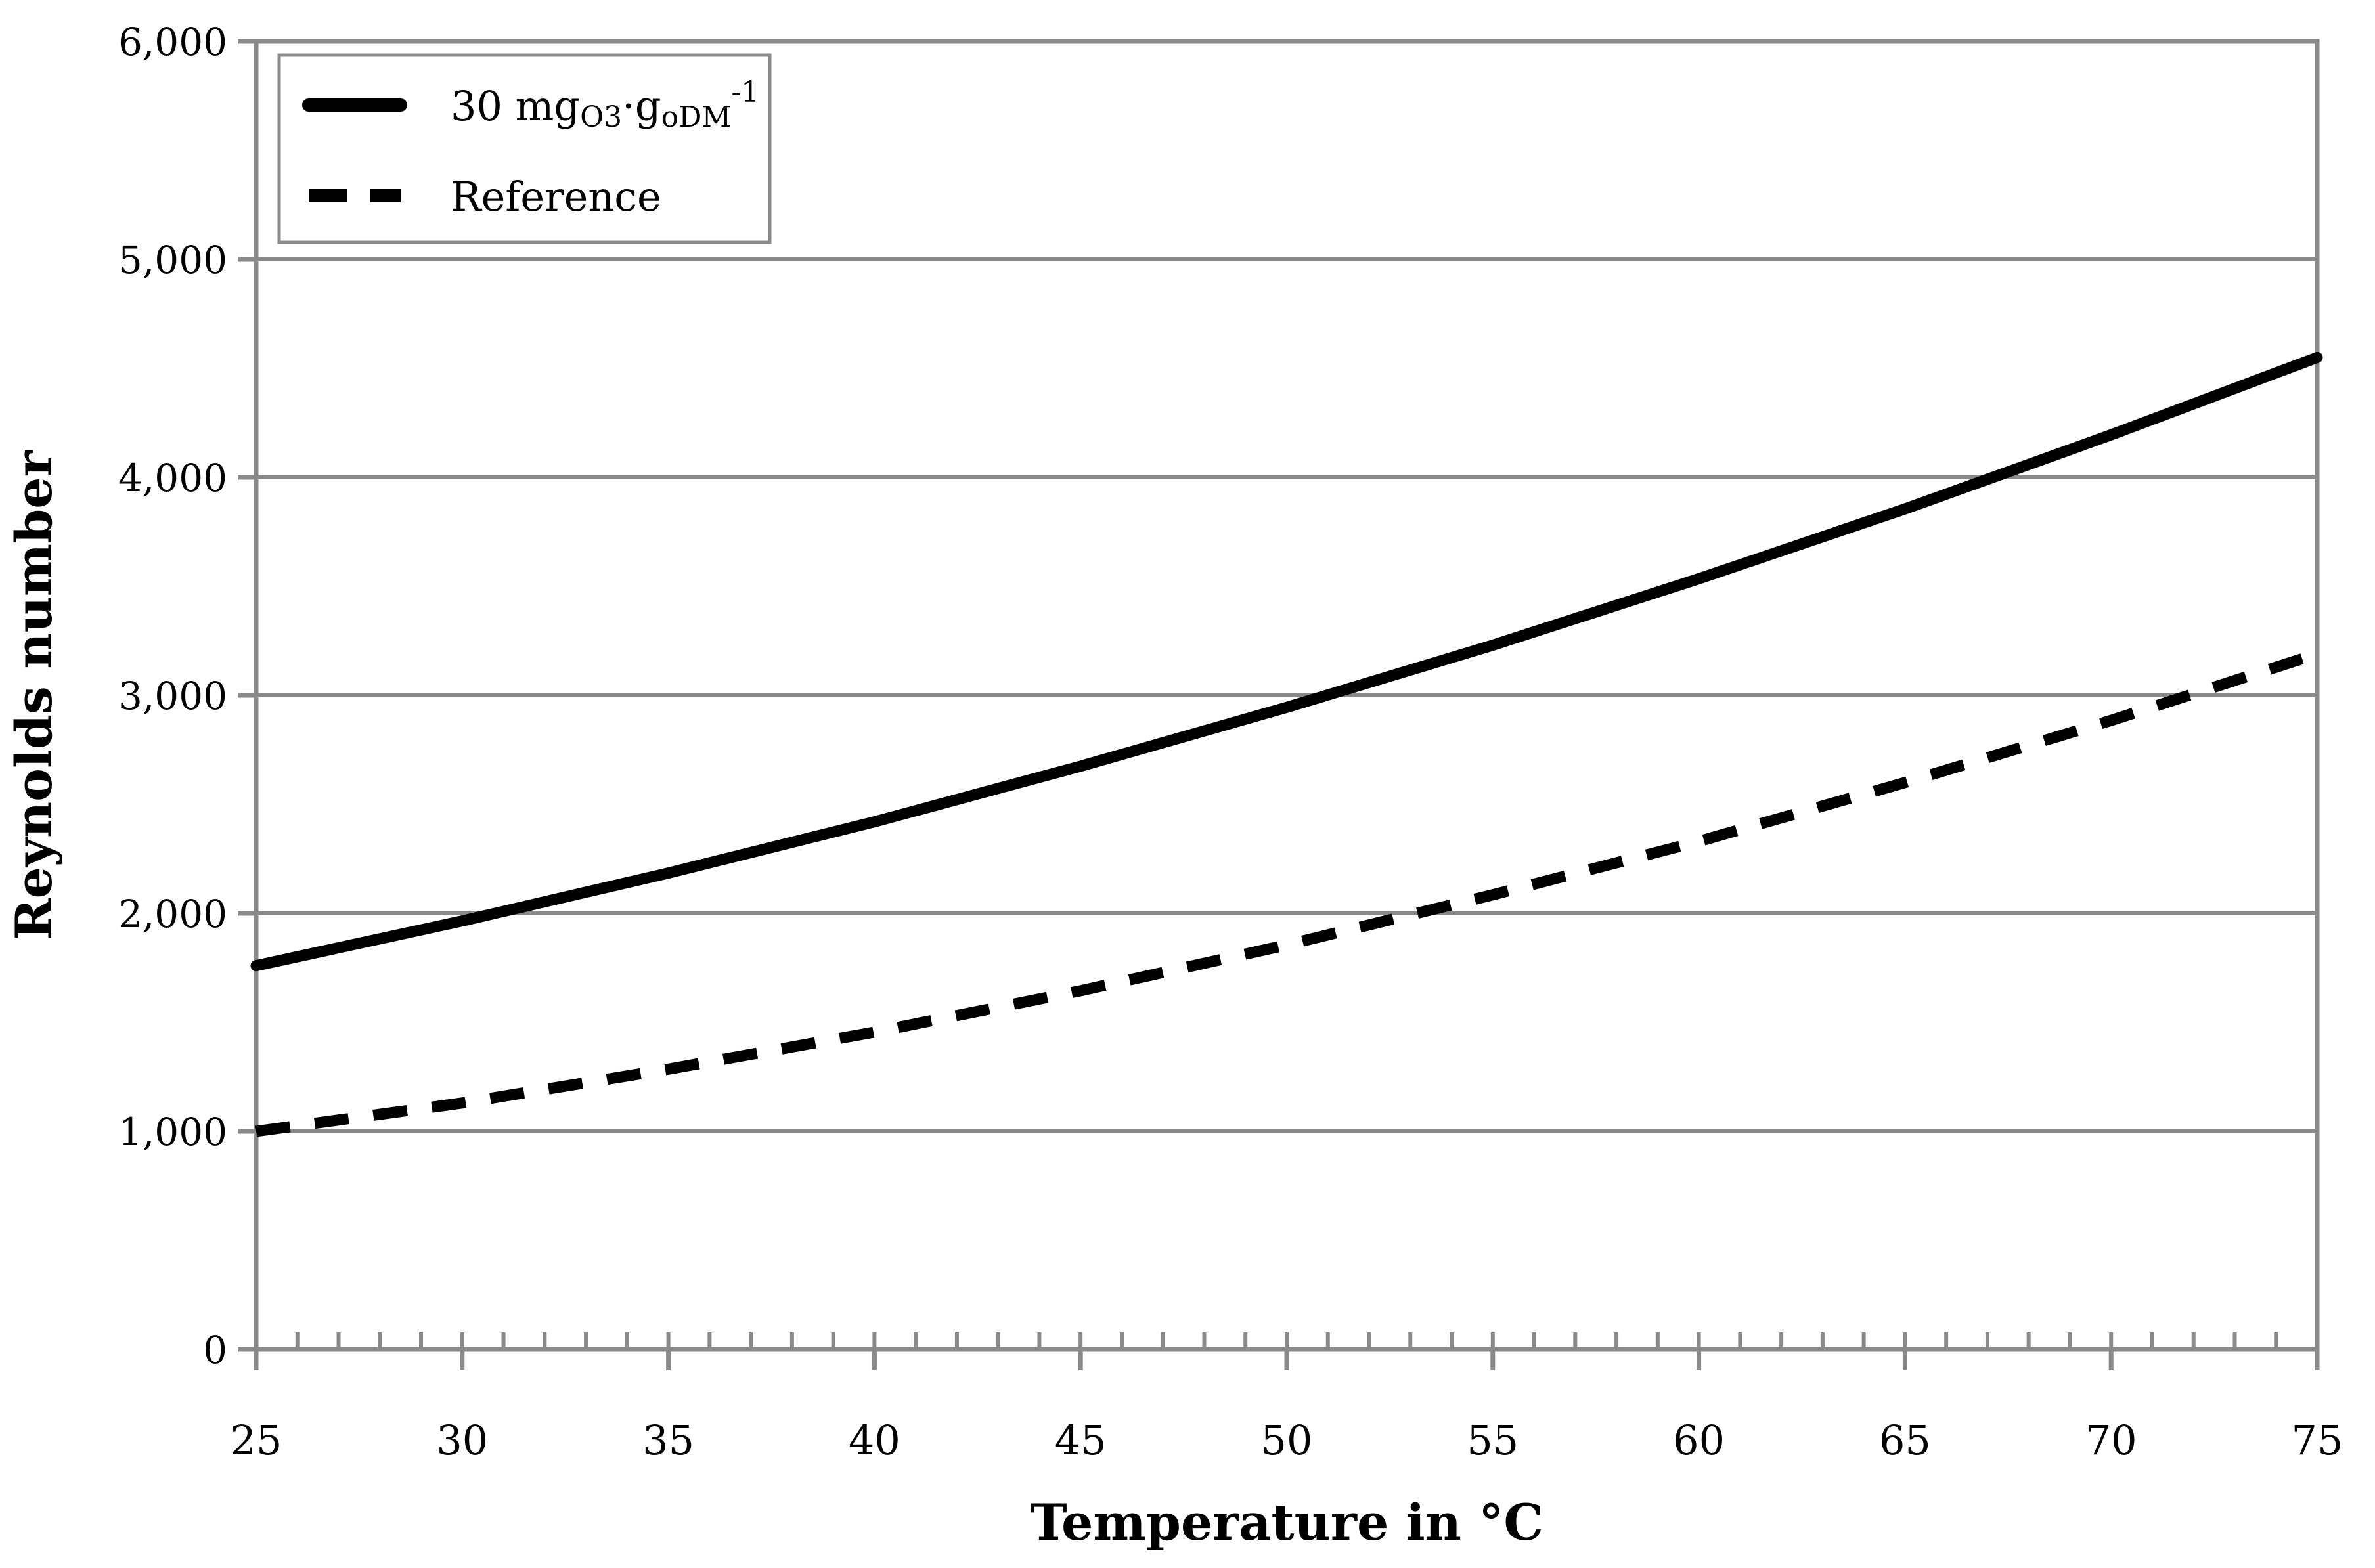 The height and width of the screenshot is (1568, 2375). What do you see at coordinates (215, 1350) in the screenshot?
I see `y-tick-label: 0` at bounding box center [215, 1350].